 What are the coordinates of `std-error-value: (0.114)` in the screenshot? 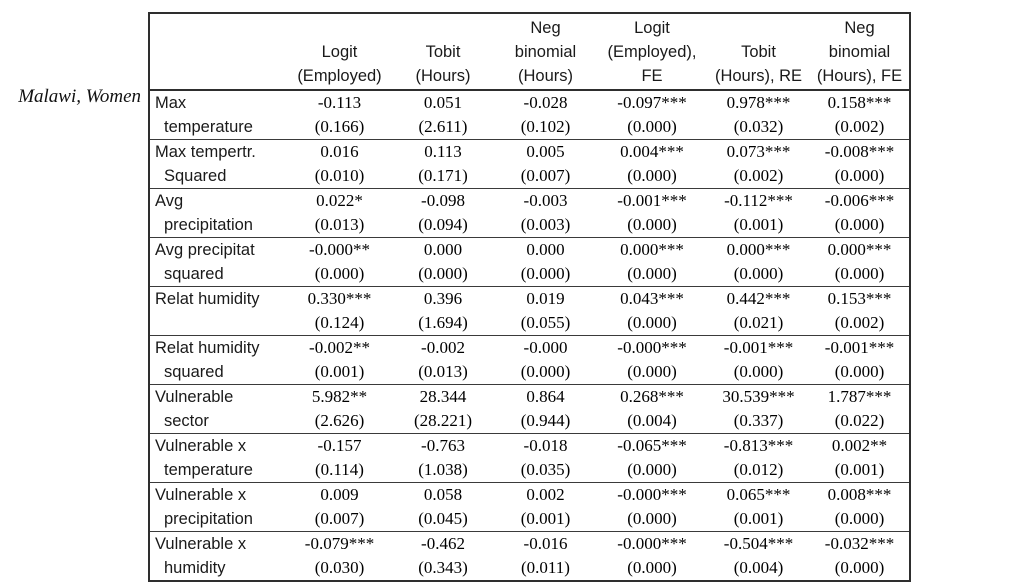 It's located at (339, 469).